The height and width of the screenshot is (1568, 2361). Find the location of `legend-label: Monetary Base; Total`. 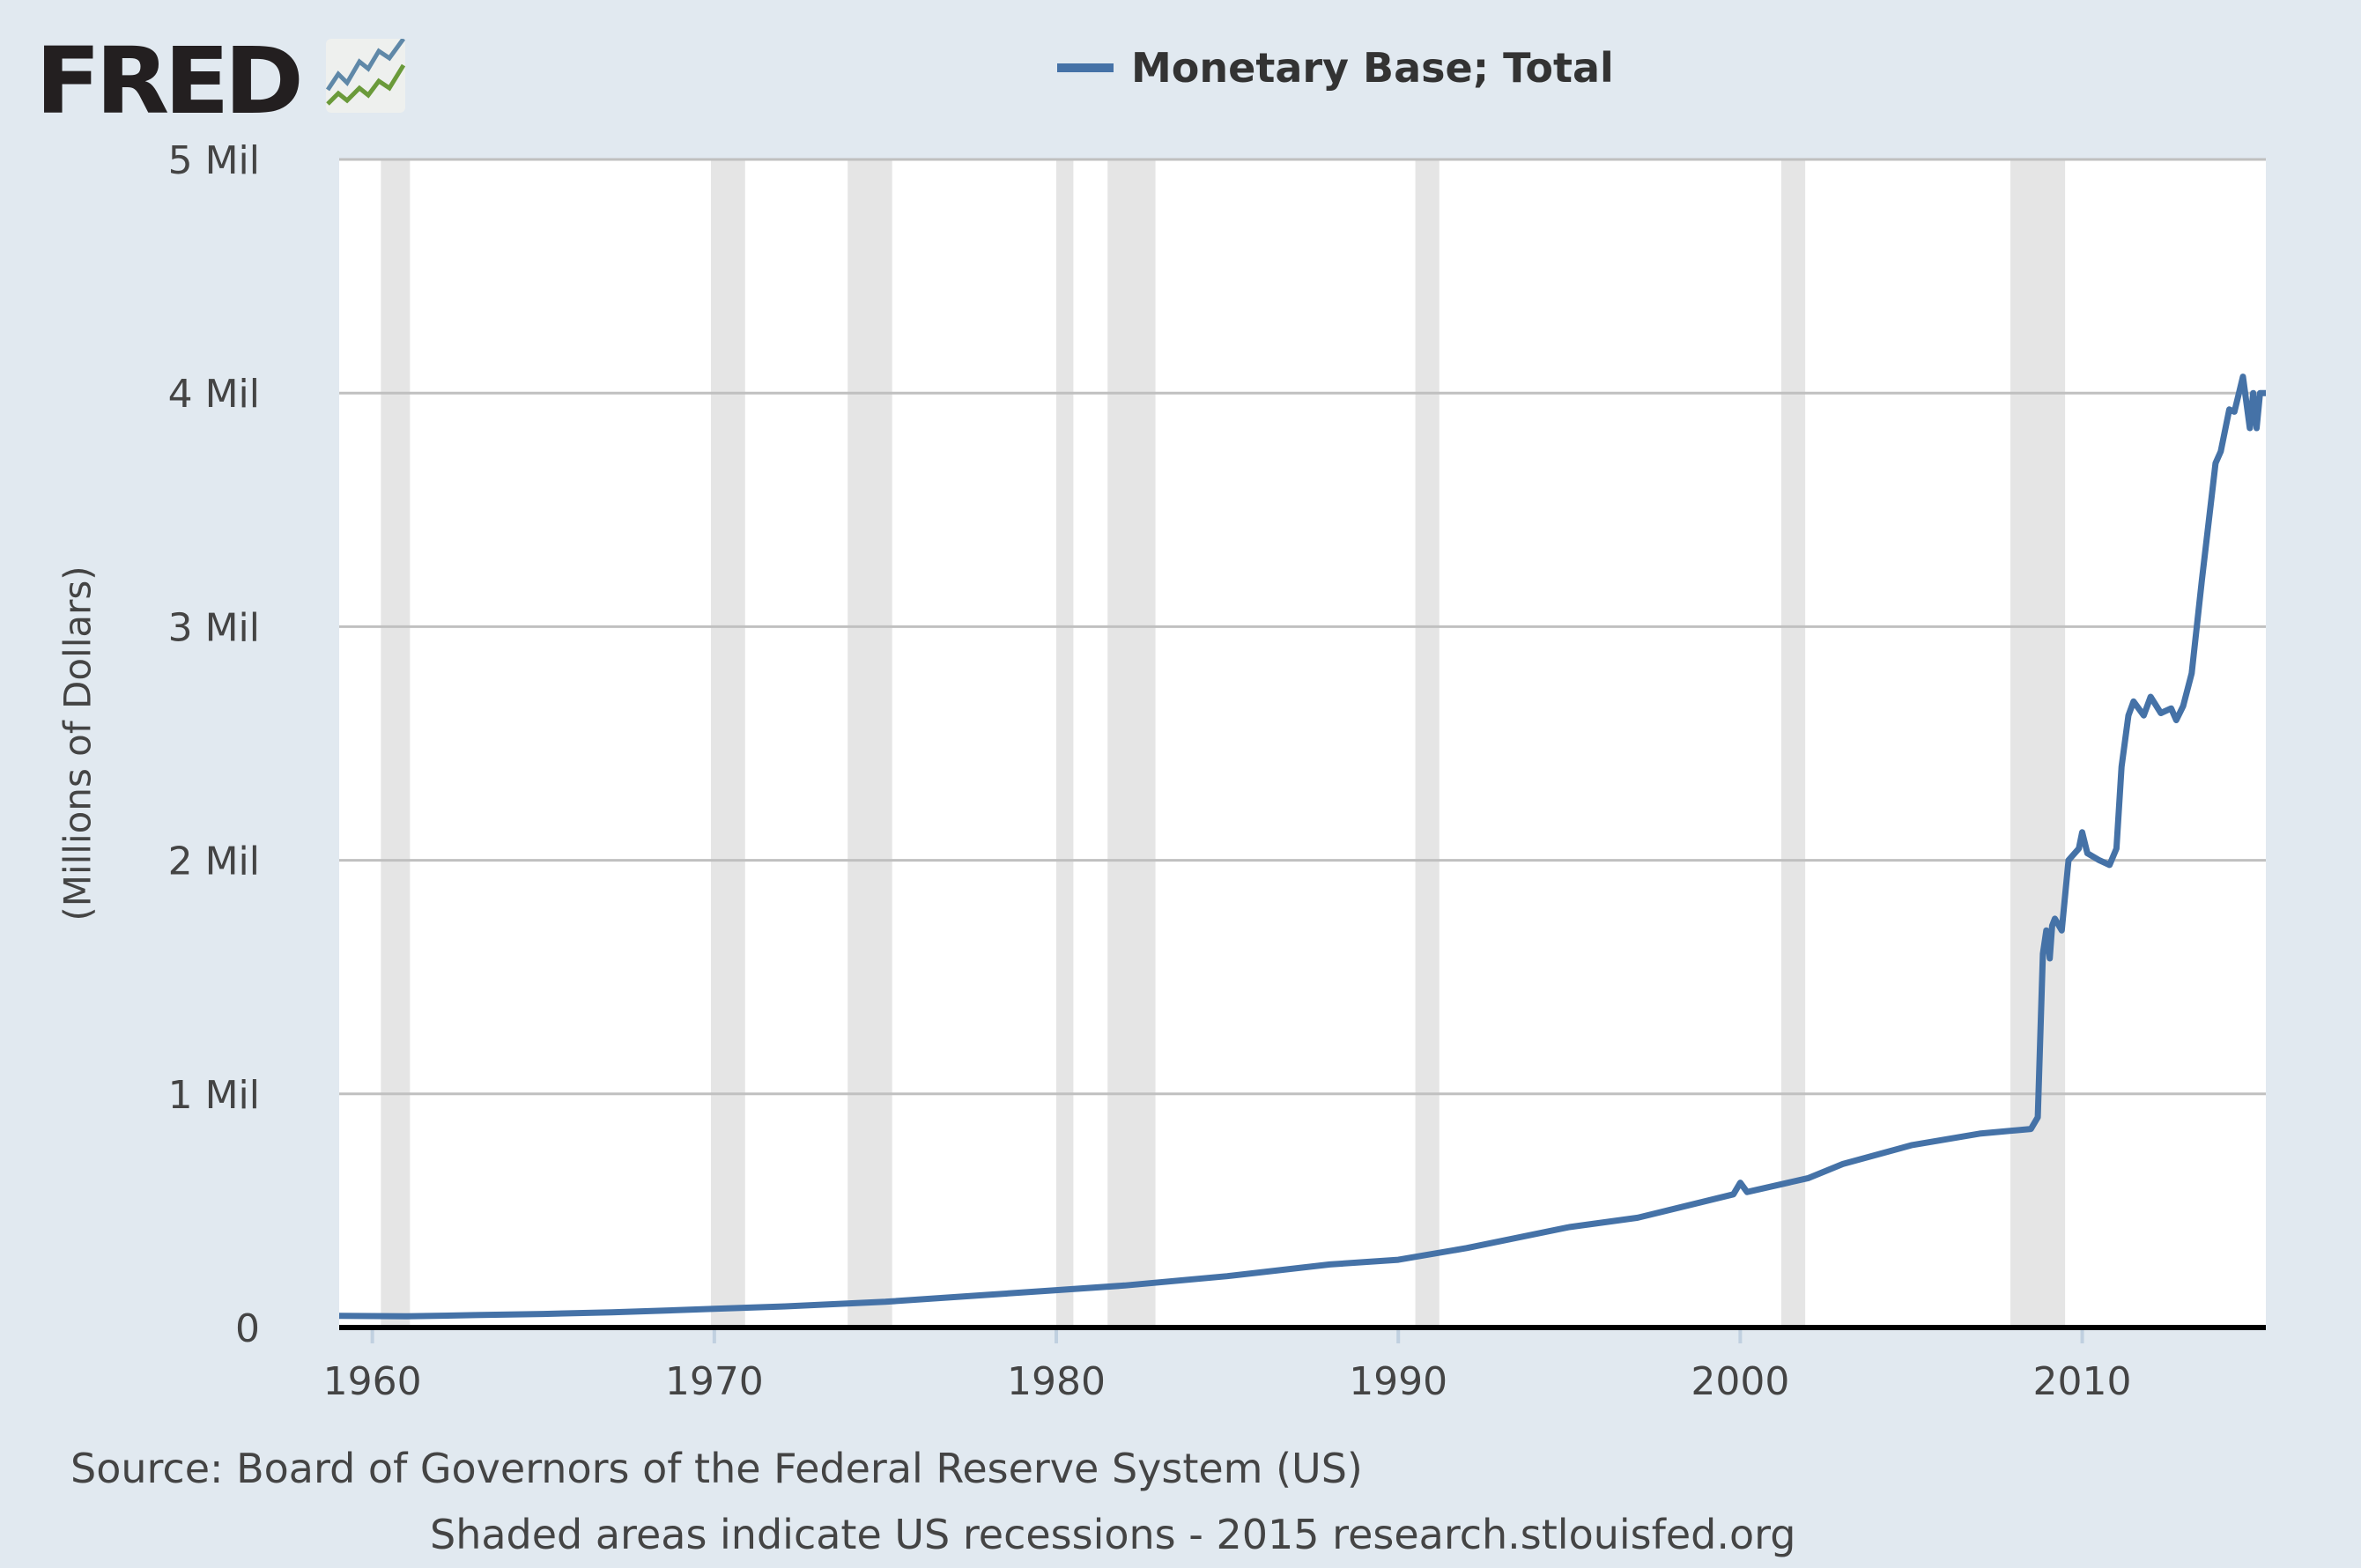

legend-label: Monetary Base; Total is located at coordinates (1372, 68).